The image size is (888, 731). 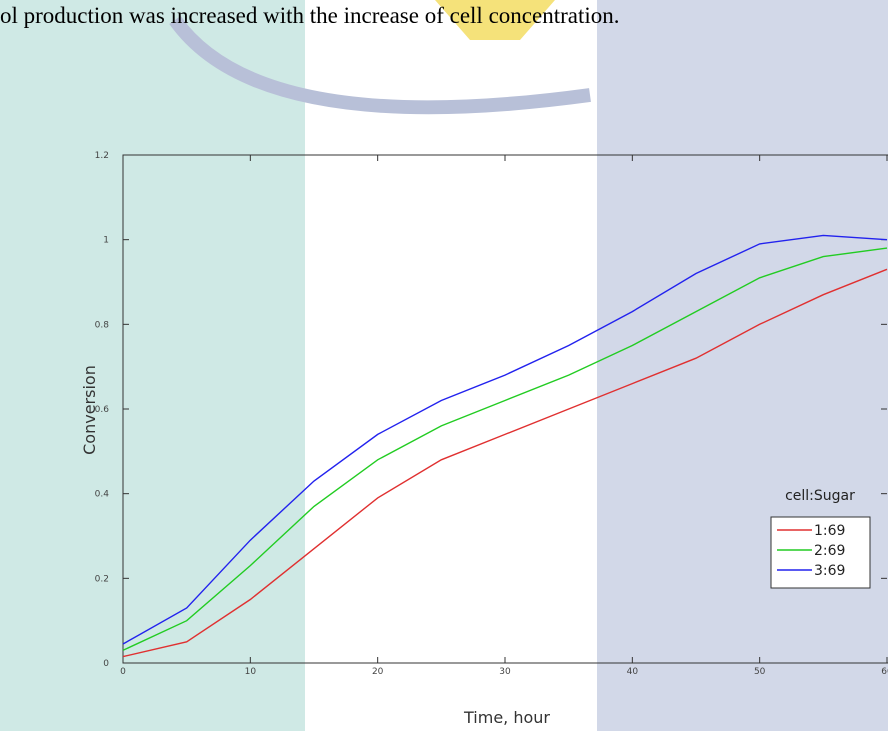 I want to click on y-tick-label: 1.2, so click(x=102, y=156).